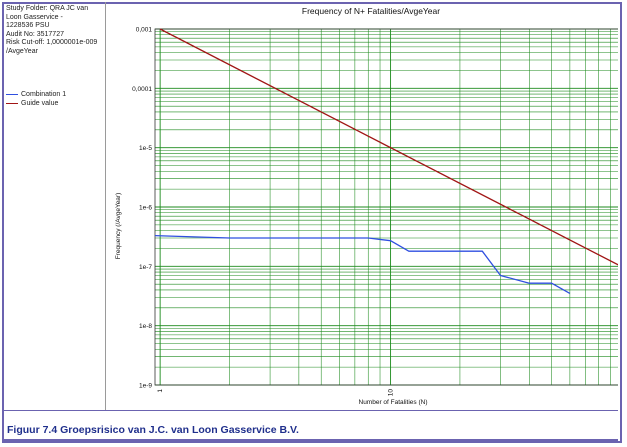  What do you see at coordinates (145, 208) in the screenshot?
I see `y-tick-label: 1e-6` at bounding box center [145, 208].